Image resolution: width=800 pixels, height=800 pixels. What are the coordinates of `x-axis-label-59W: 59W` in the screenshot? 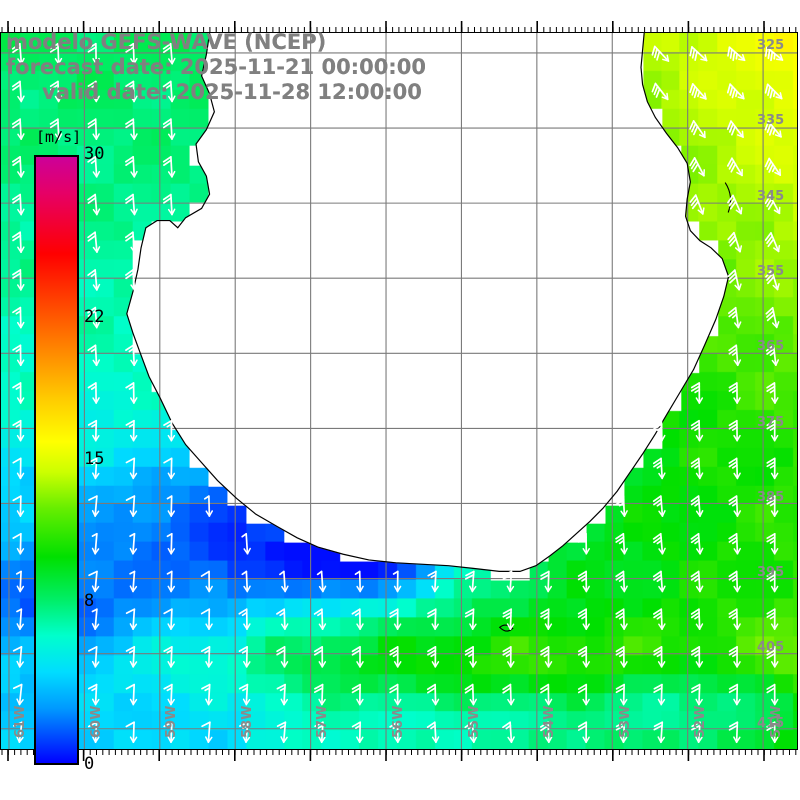 It's located at (172, 721).